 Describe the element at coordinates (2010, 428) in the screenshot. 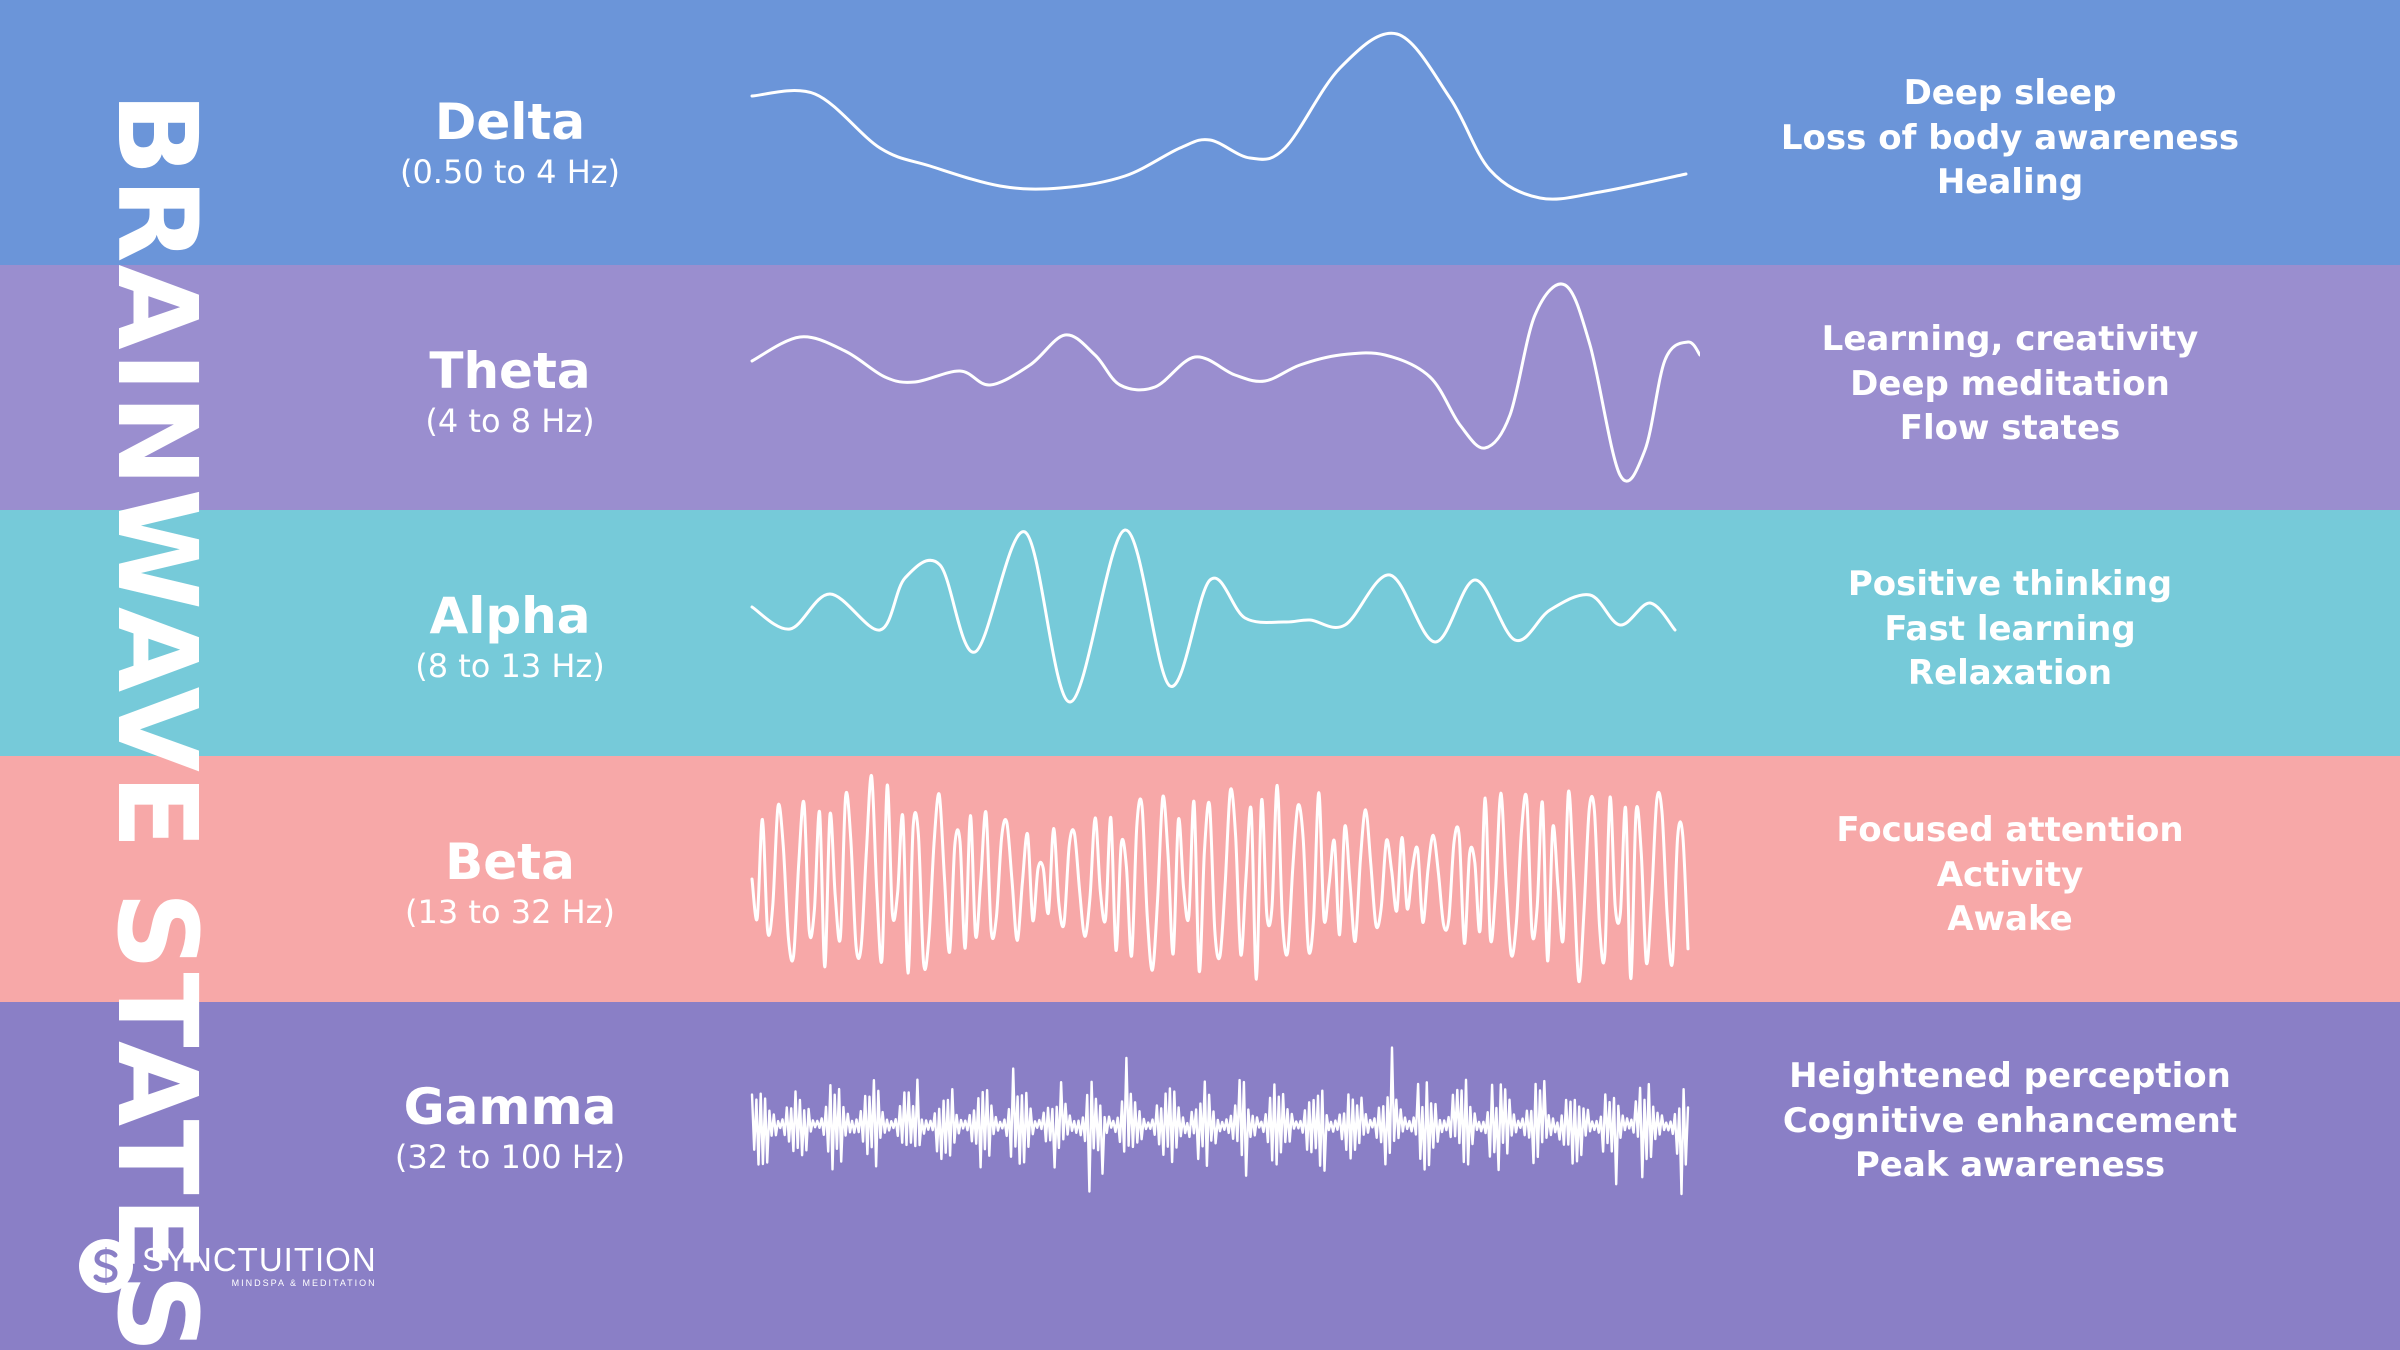

I see `description-line: Flow states` at that location.